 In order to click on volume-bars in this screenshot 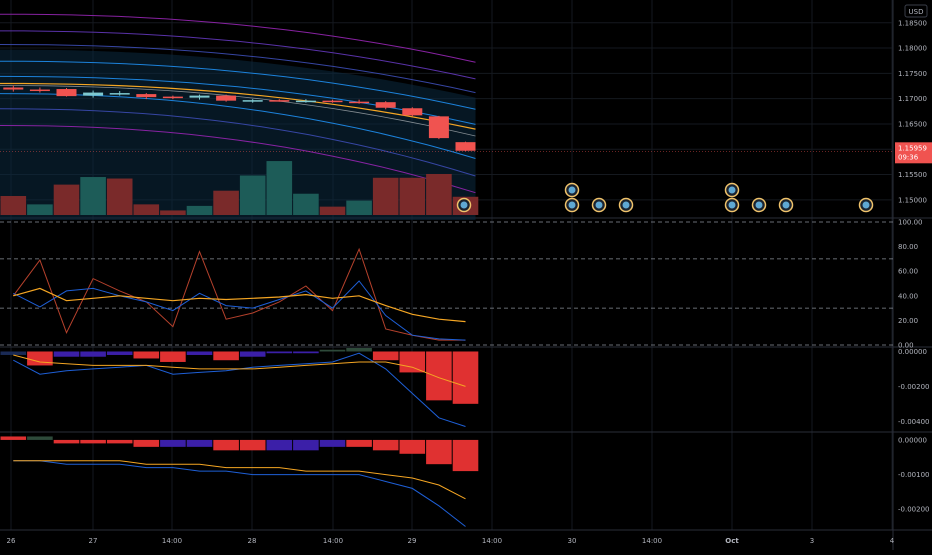, I will do `click(239, 188)`.